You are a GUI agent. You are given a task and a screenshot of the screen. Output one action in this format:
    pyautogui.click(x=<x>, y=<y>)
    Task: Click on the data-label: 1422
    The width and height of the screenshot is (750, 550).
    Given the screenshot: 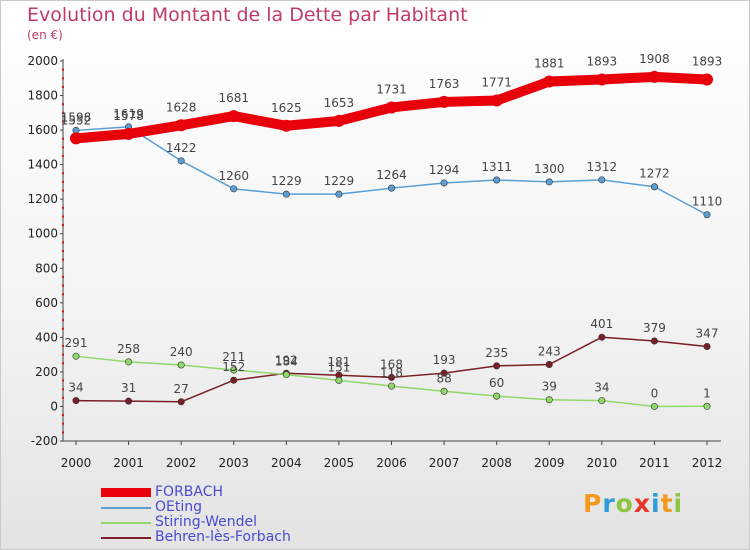 What is the action you would take?
    pyautogui.click(x=181, y=148)
    